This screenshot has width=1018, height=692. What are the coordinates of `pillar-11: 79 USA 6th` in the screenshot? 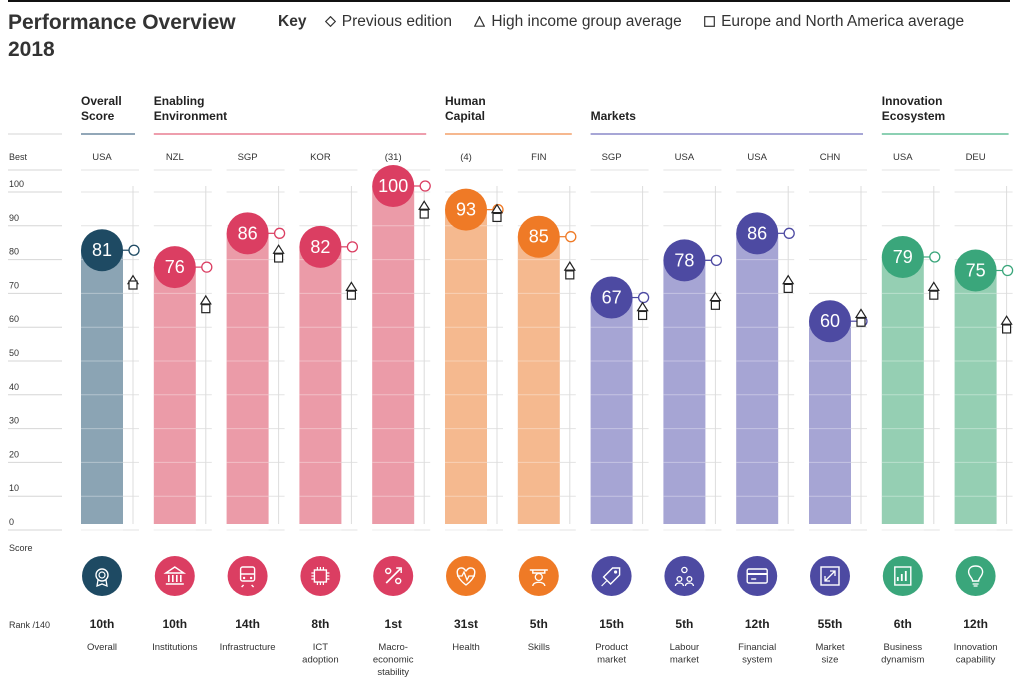 It's located at (911, 391).